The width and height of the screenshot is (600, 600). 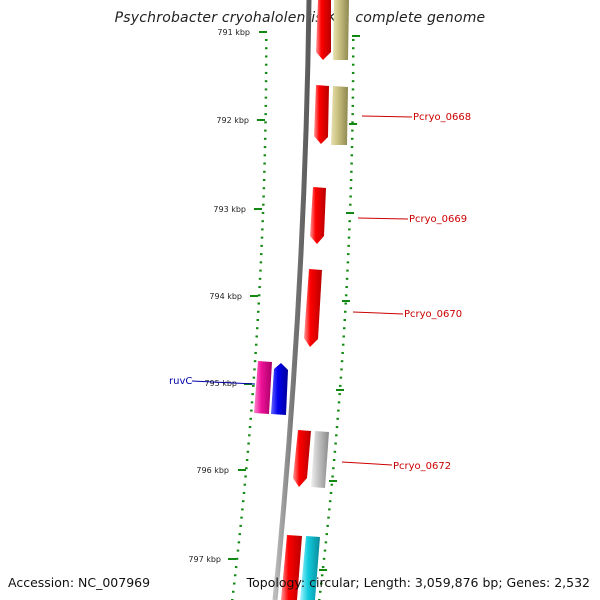 What do you see at coordinates (249, 319) in the screenshot?
I see `inner-tick-ring` at bounding box center [249, 319].